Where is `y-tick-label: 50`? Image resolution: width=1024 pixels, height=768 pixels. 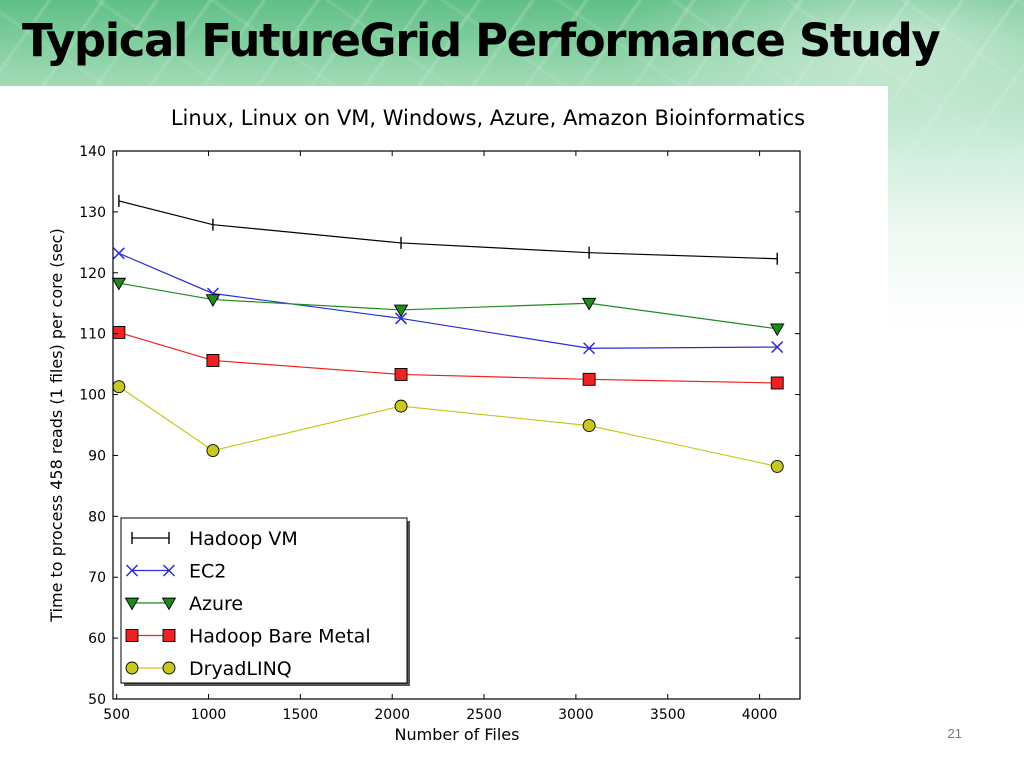
y-tick-label: 50 is located at coordinates (97, 700).